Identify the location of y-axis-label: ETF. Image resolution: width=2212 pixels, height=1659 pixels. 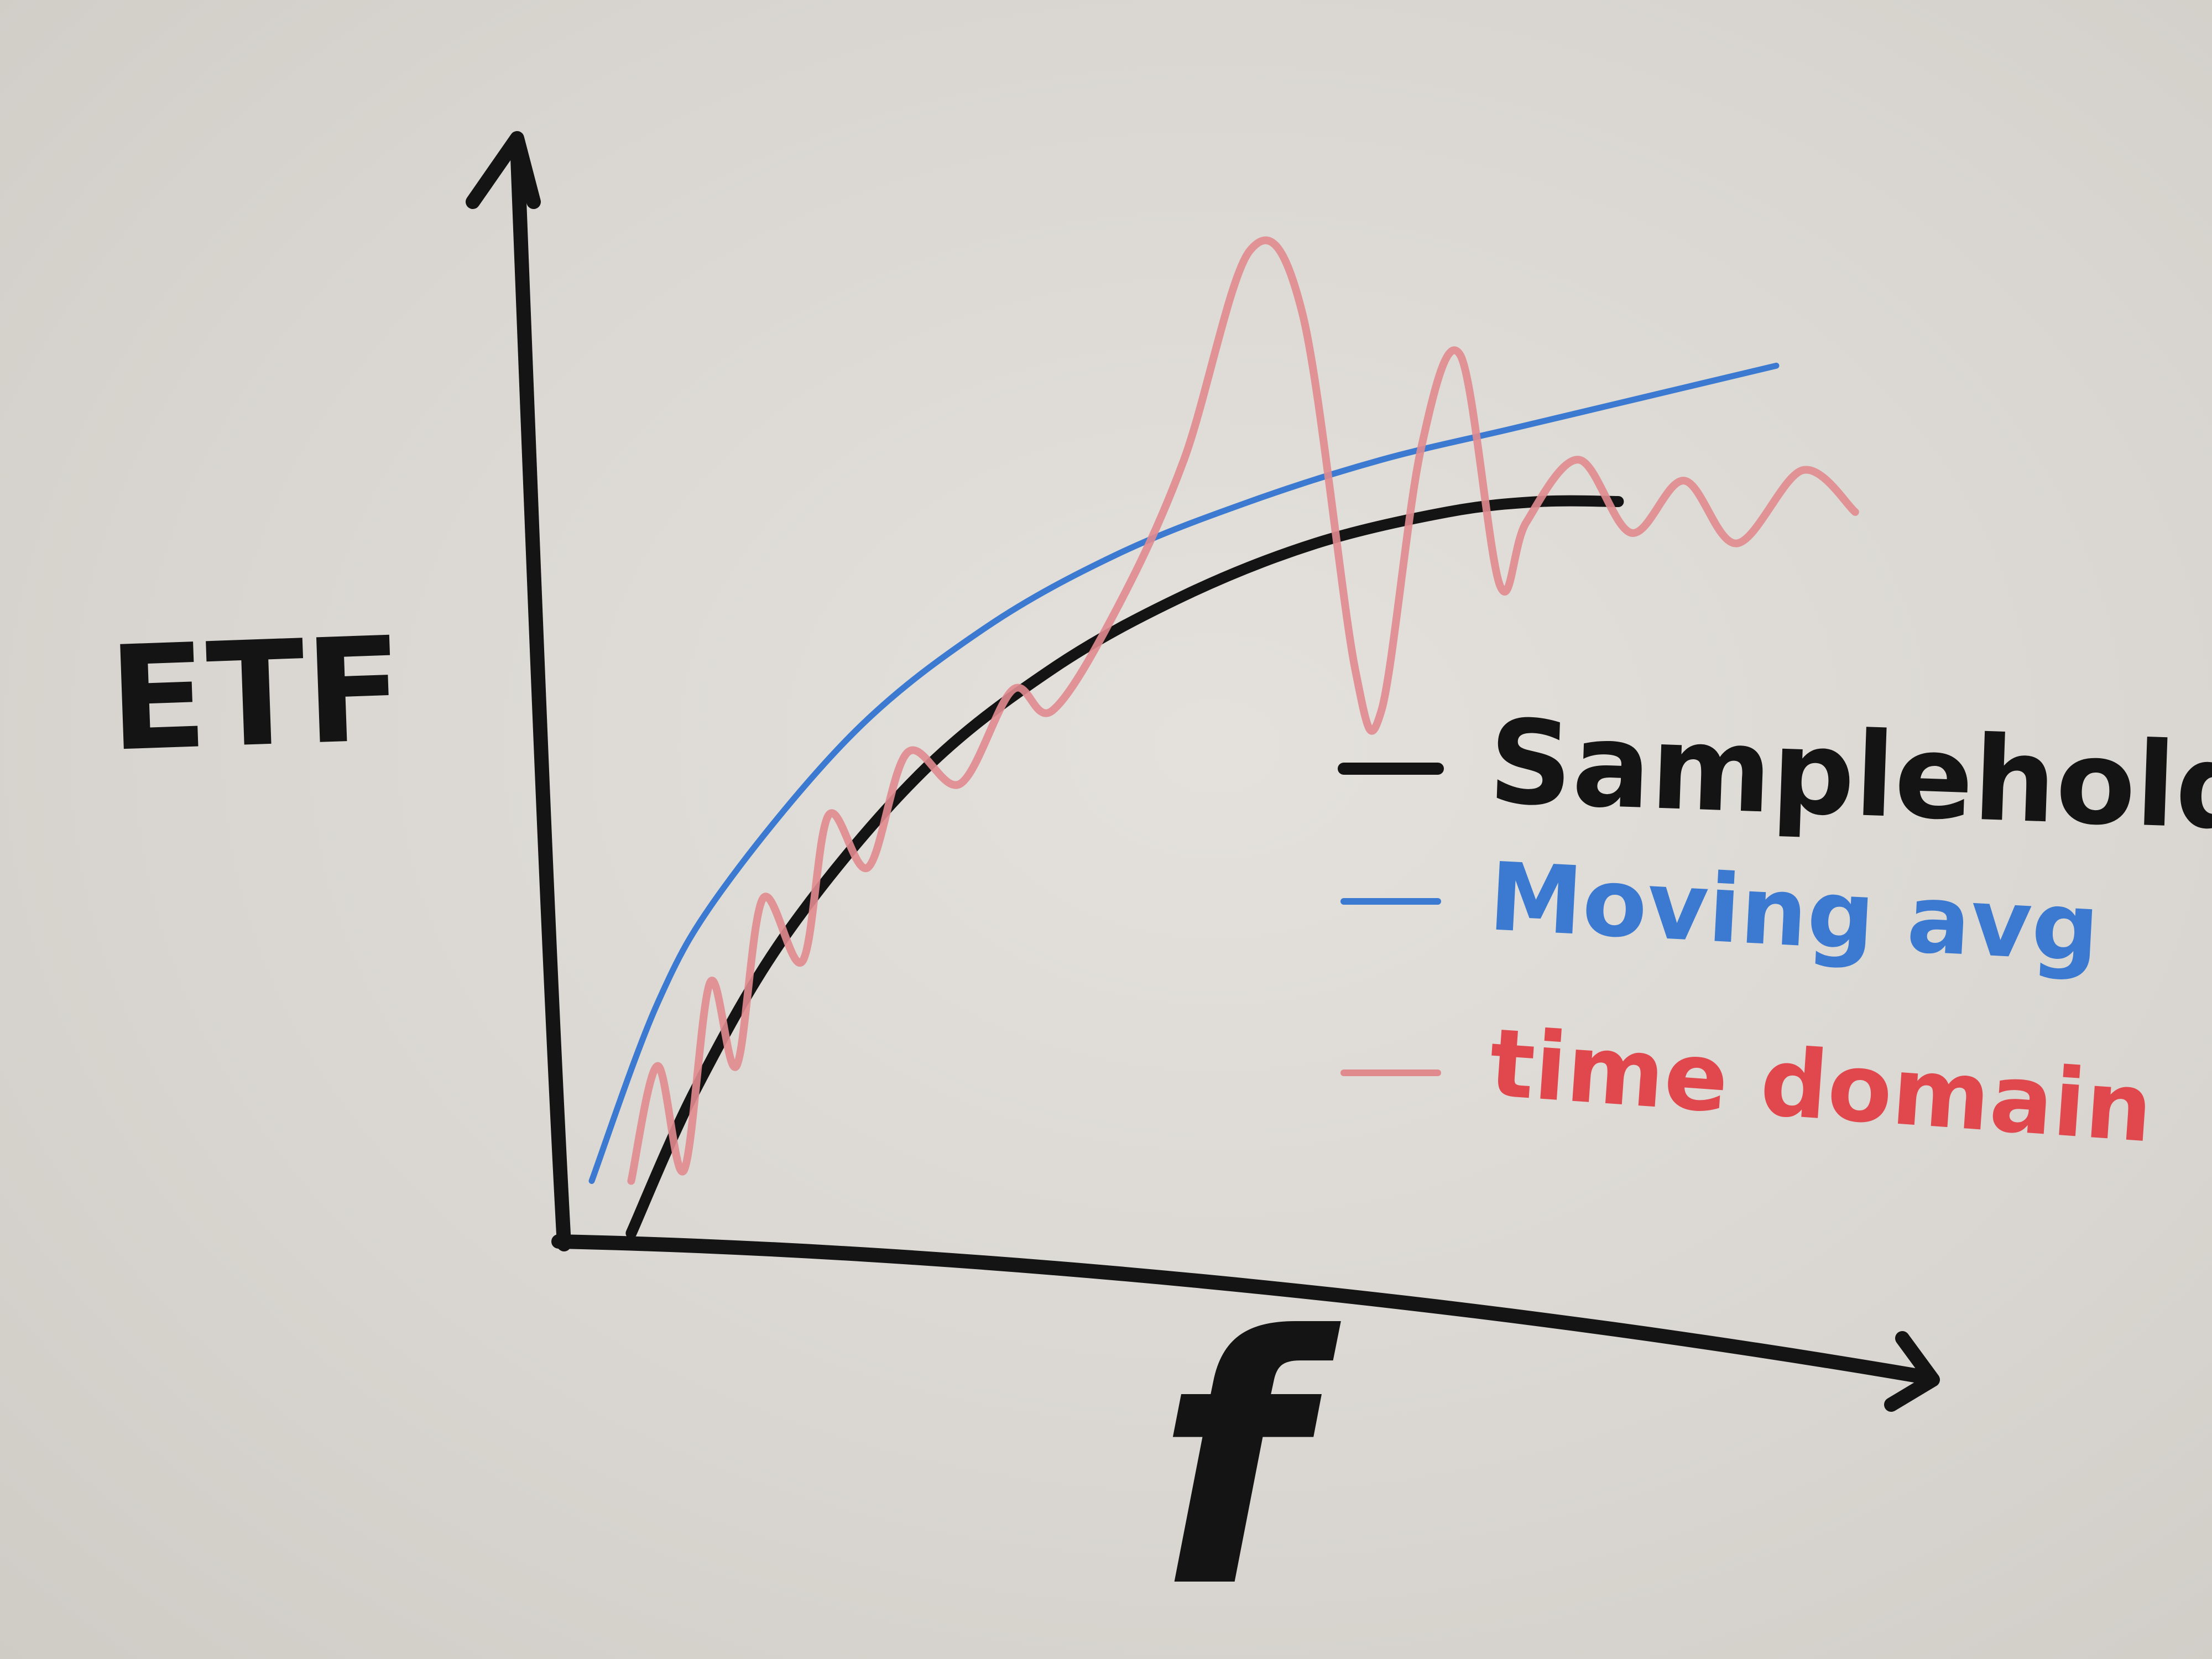
(256, 696).